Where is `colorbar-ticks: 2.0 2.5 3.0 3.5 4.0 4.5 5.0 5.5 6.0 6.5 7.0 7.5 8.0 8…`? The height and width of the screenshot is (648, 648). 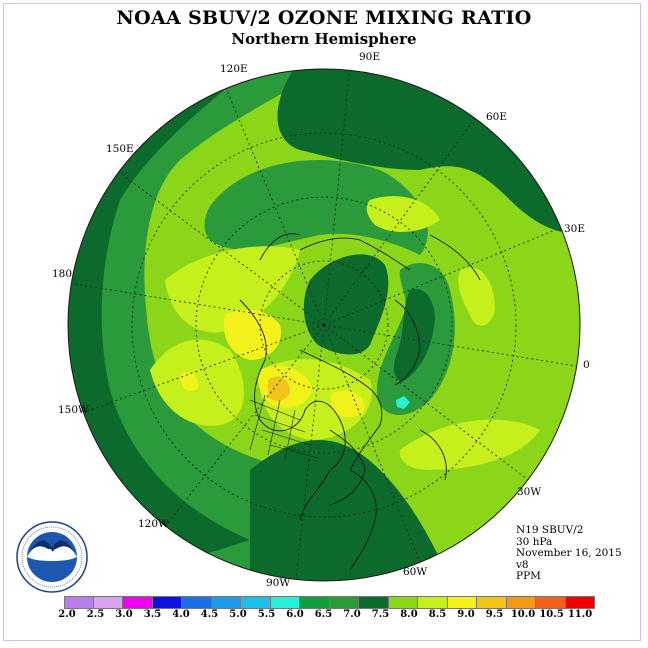 colorbar-ticks: 2.0 2.5 3.0 3.5 4.0 4.5 5.0 5.5 6.0 6.5 7.0 7.5 8.0 8… is located at coordinates (324, 616).